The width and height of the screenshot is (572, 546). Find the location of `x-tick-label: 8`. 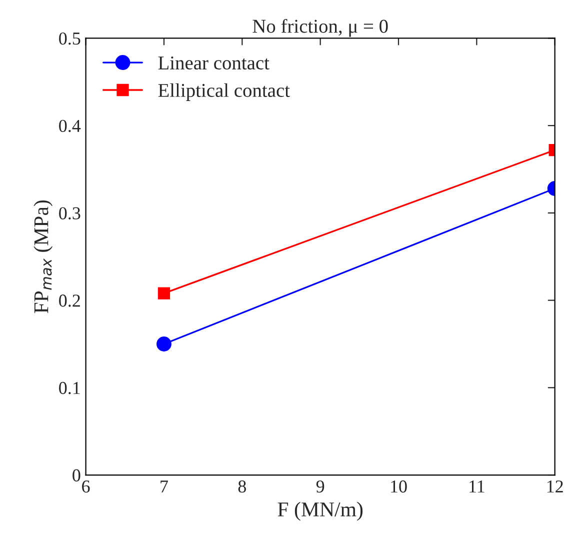

x-tick-label: 8 is located at coordinates (242, 486).